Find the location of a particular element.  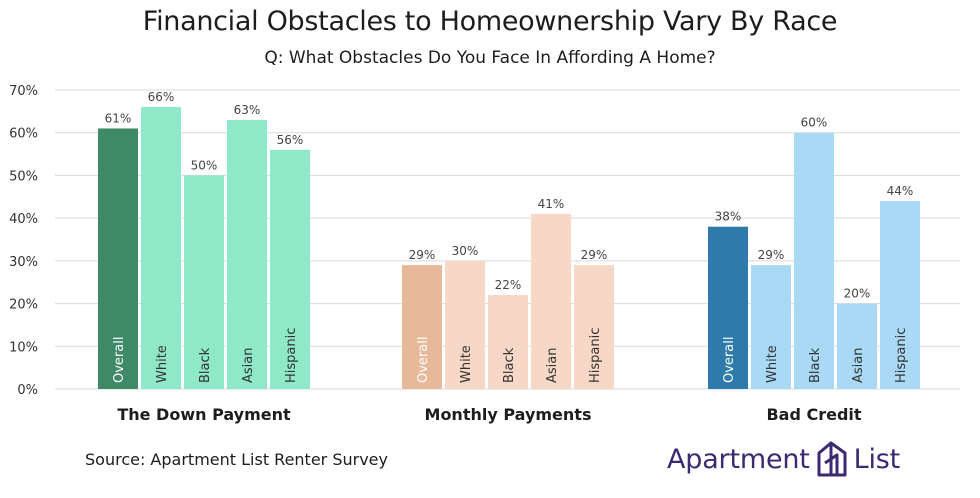

bar-value-label: 66% is located at coordinates (161, 97).